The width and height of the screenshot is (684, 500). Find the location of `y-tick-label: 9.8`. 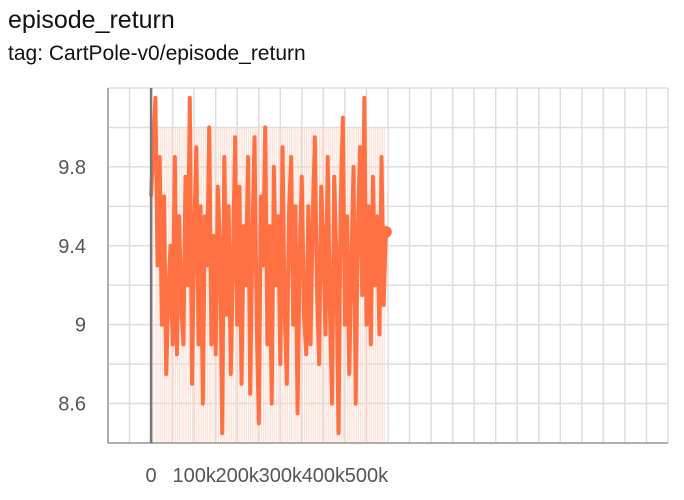

y-tick-label: 9.8 is located at coordinates (72, 168).